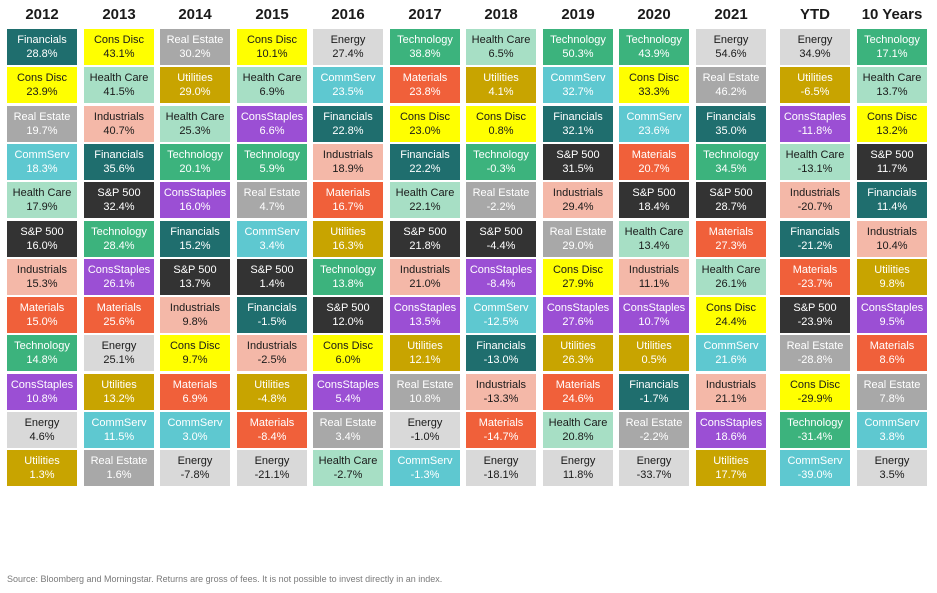  I want to click on sector-cell: Materials 16.7%, so click(348, 200).